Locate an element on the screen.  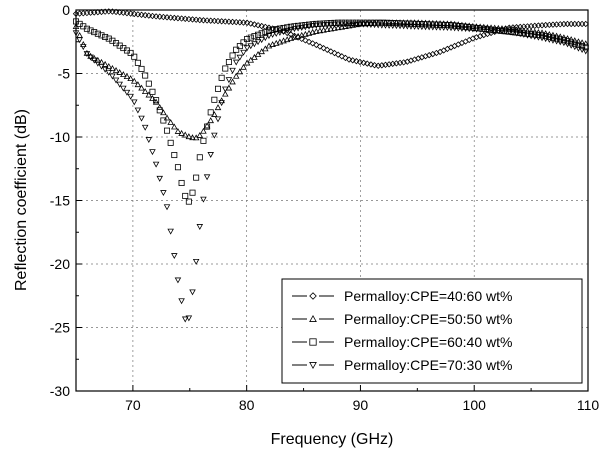
legend-label: Permalloy:CPE=50:50 wt% is located at coordinates (428, 319).